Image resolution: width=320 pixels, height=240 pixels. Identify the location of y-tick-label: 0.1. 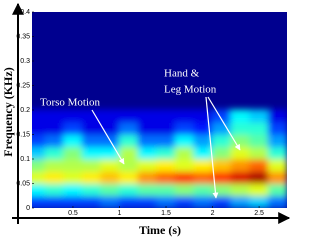
(25, 159).